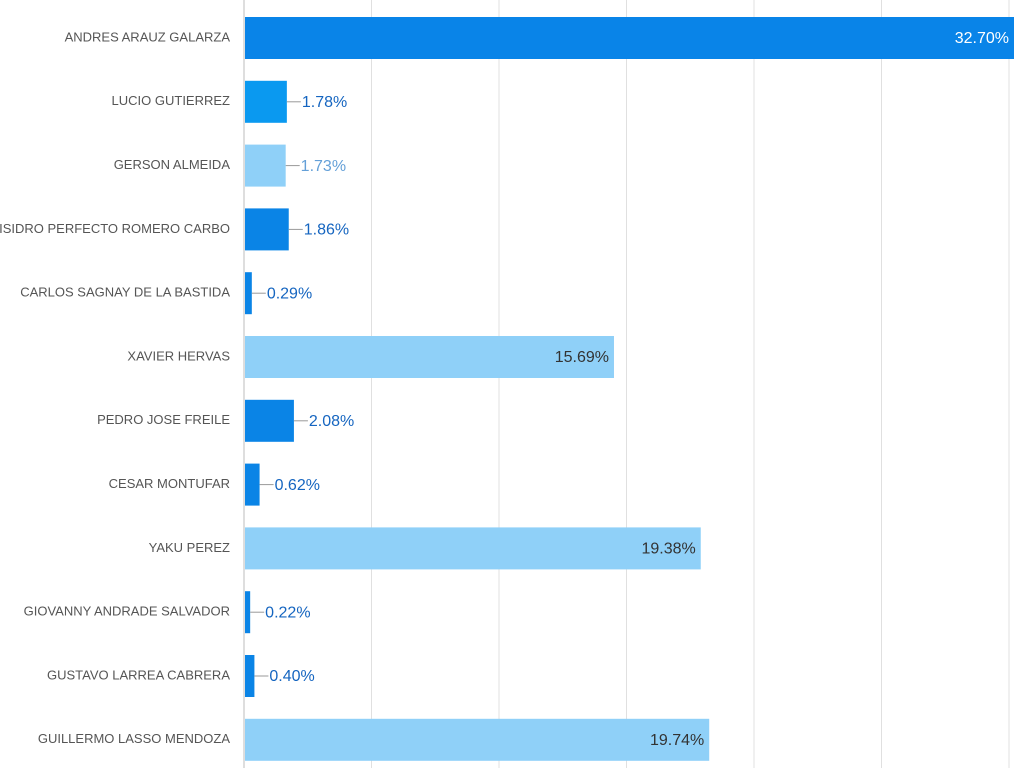 This screenshot has height=768, width=1024. What do you see at coordinates (323, 166) in the screenshot?
I see `data-label: 1.73%` at bounding box center [323, 166].